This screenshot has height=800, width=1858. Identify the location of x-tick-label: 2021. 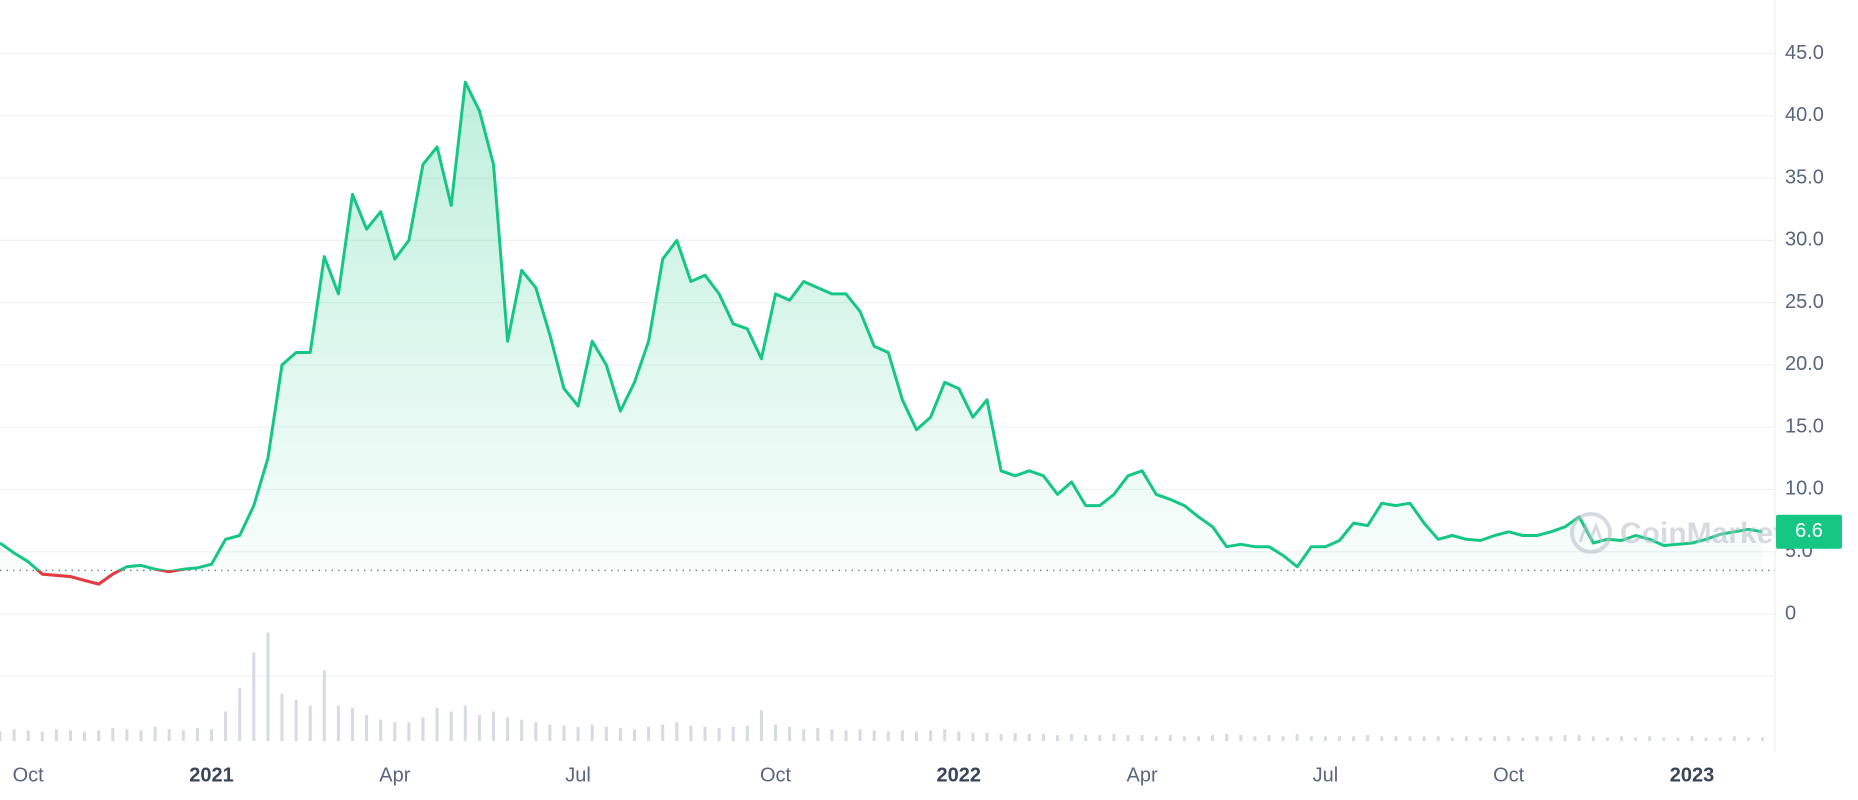
(211, 775).